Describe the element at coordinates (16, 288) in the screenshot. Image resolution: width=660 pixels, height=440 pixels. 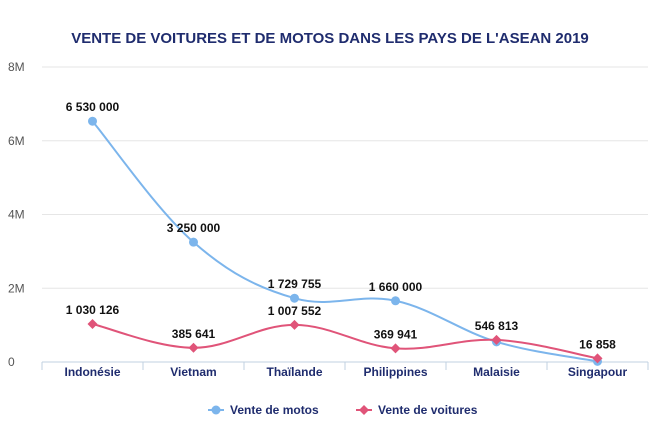
I see `y-tick-label: 2M` at that location.